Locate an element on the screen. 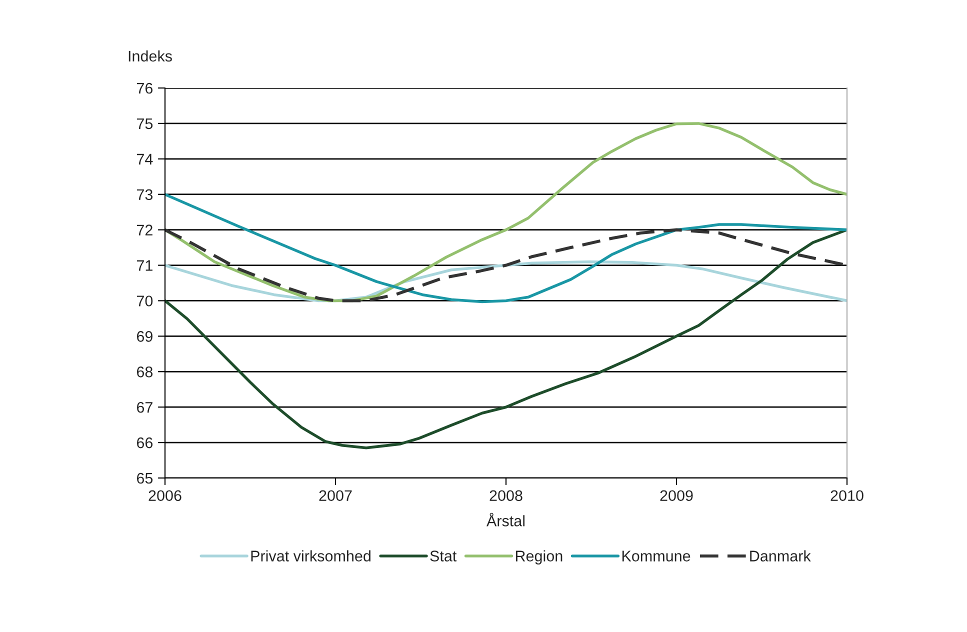 The width and height of the screenshot is (967, 632). y-tick-label: 72 is located at coordinates (144, 230).